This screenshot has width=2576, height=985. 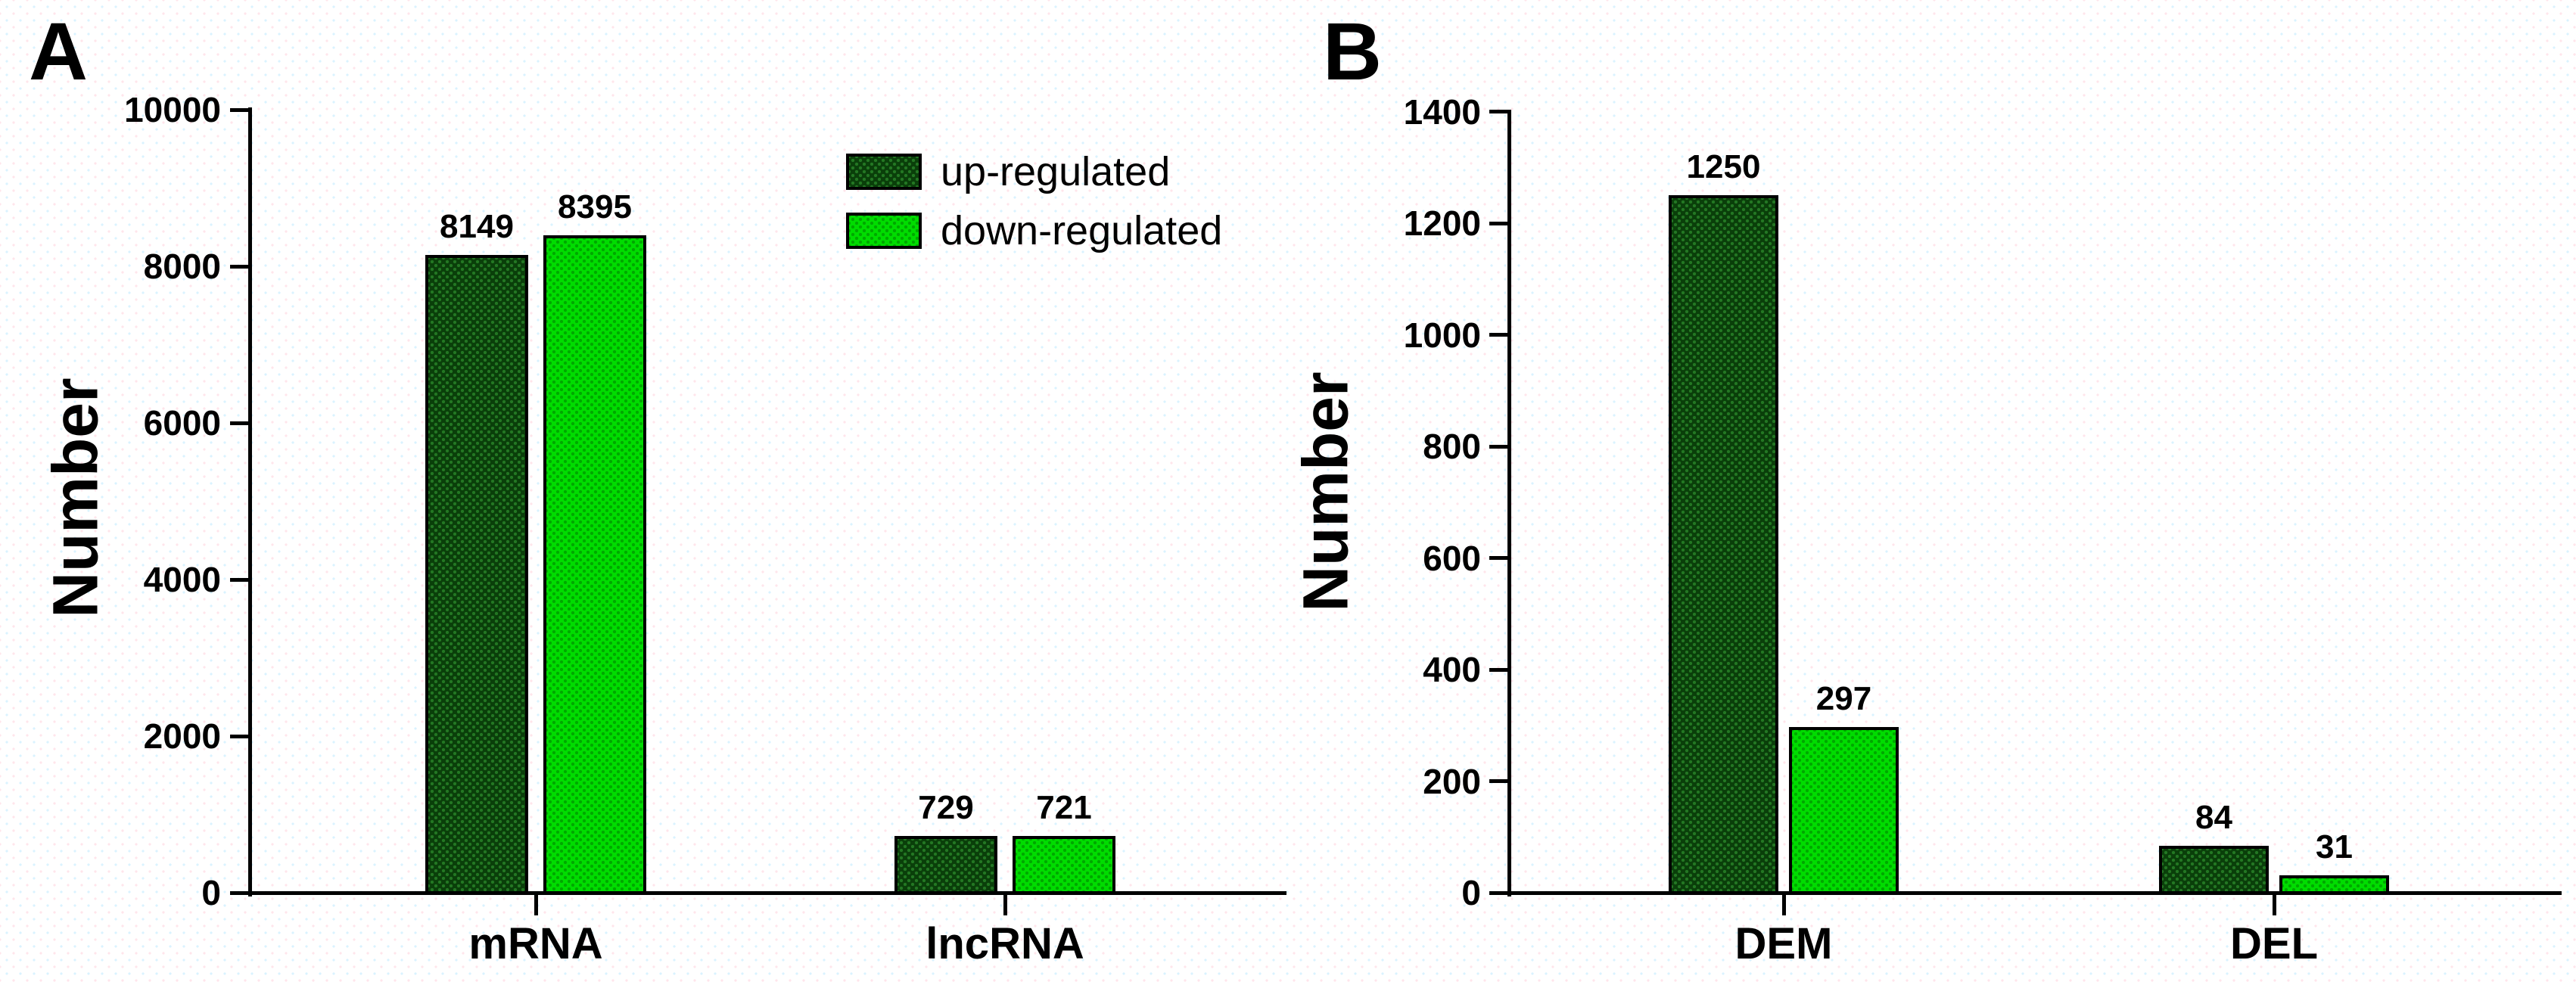 I want to click on panel-b-y-axis, so click(x=1509, y=503).